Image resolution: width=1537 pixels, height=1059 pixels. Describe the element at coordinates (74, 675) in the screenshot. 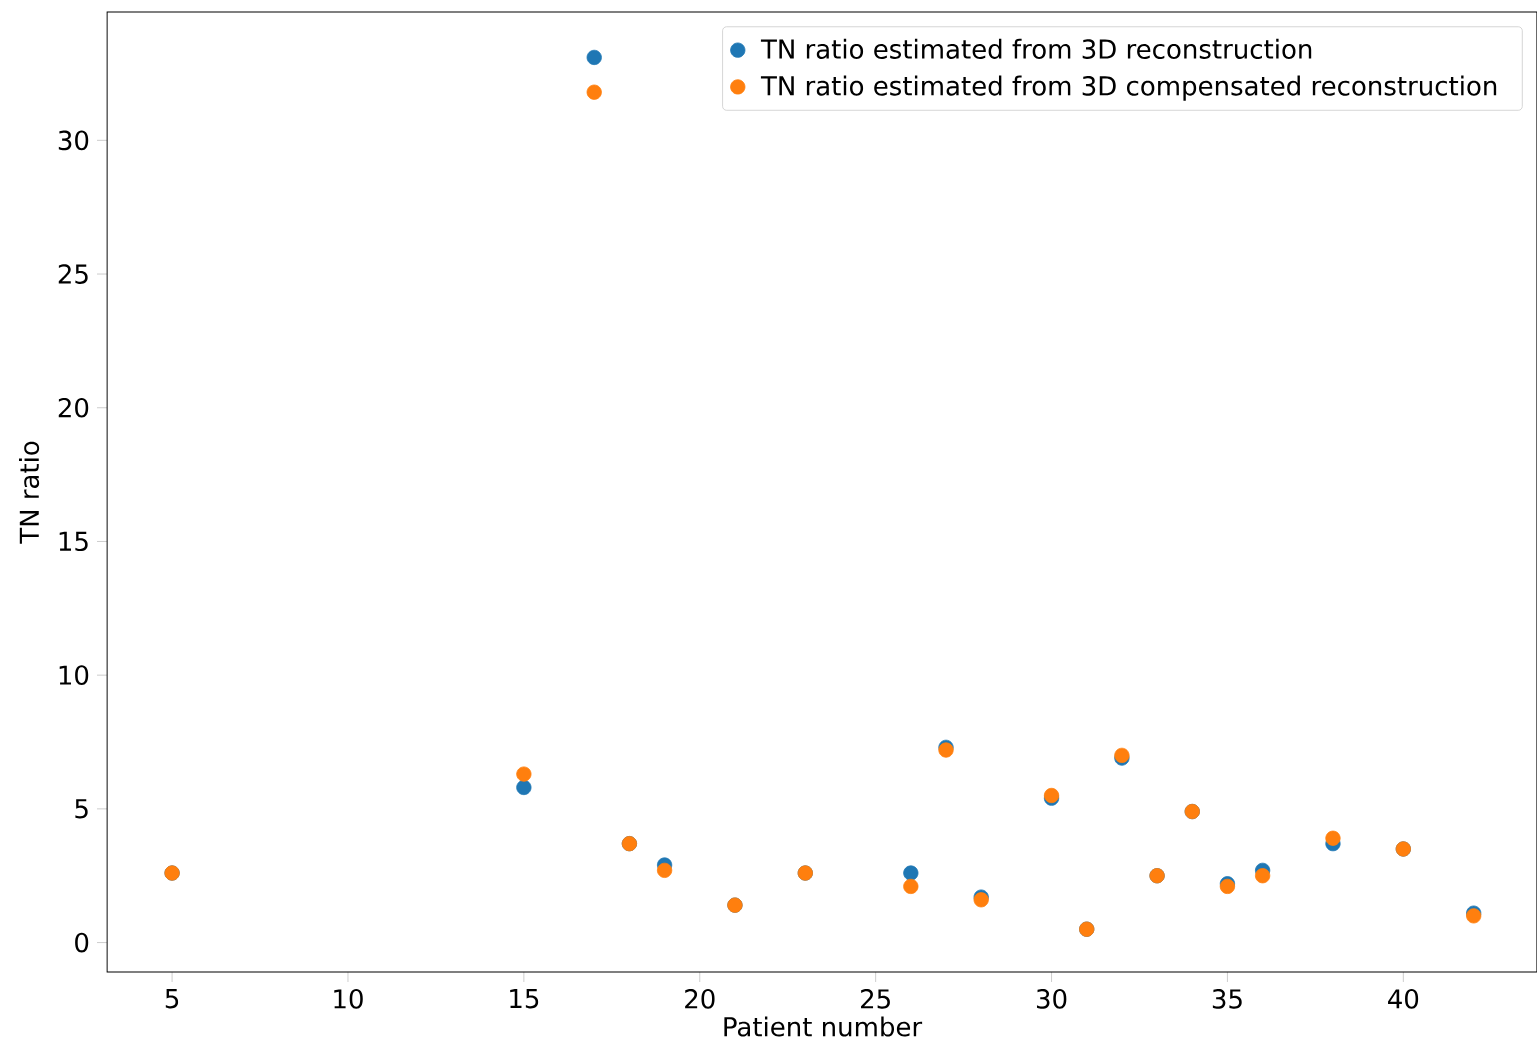

I see `y-tick-label: 10` at that location.